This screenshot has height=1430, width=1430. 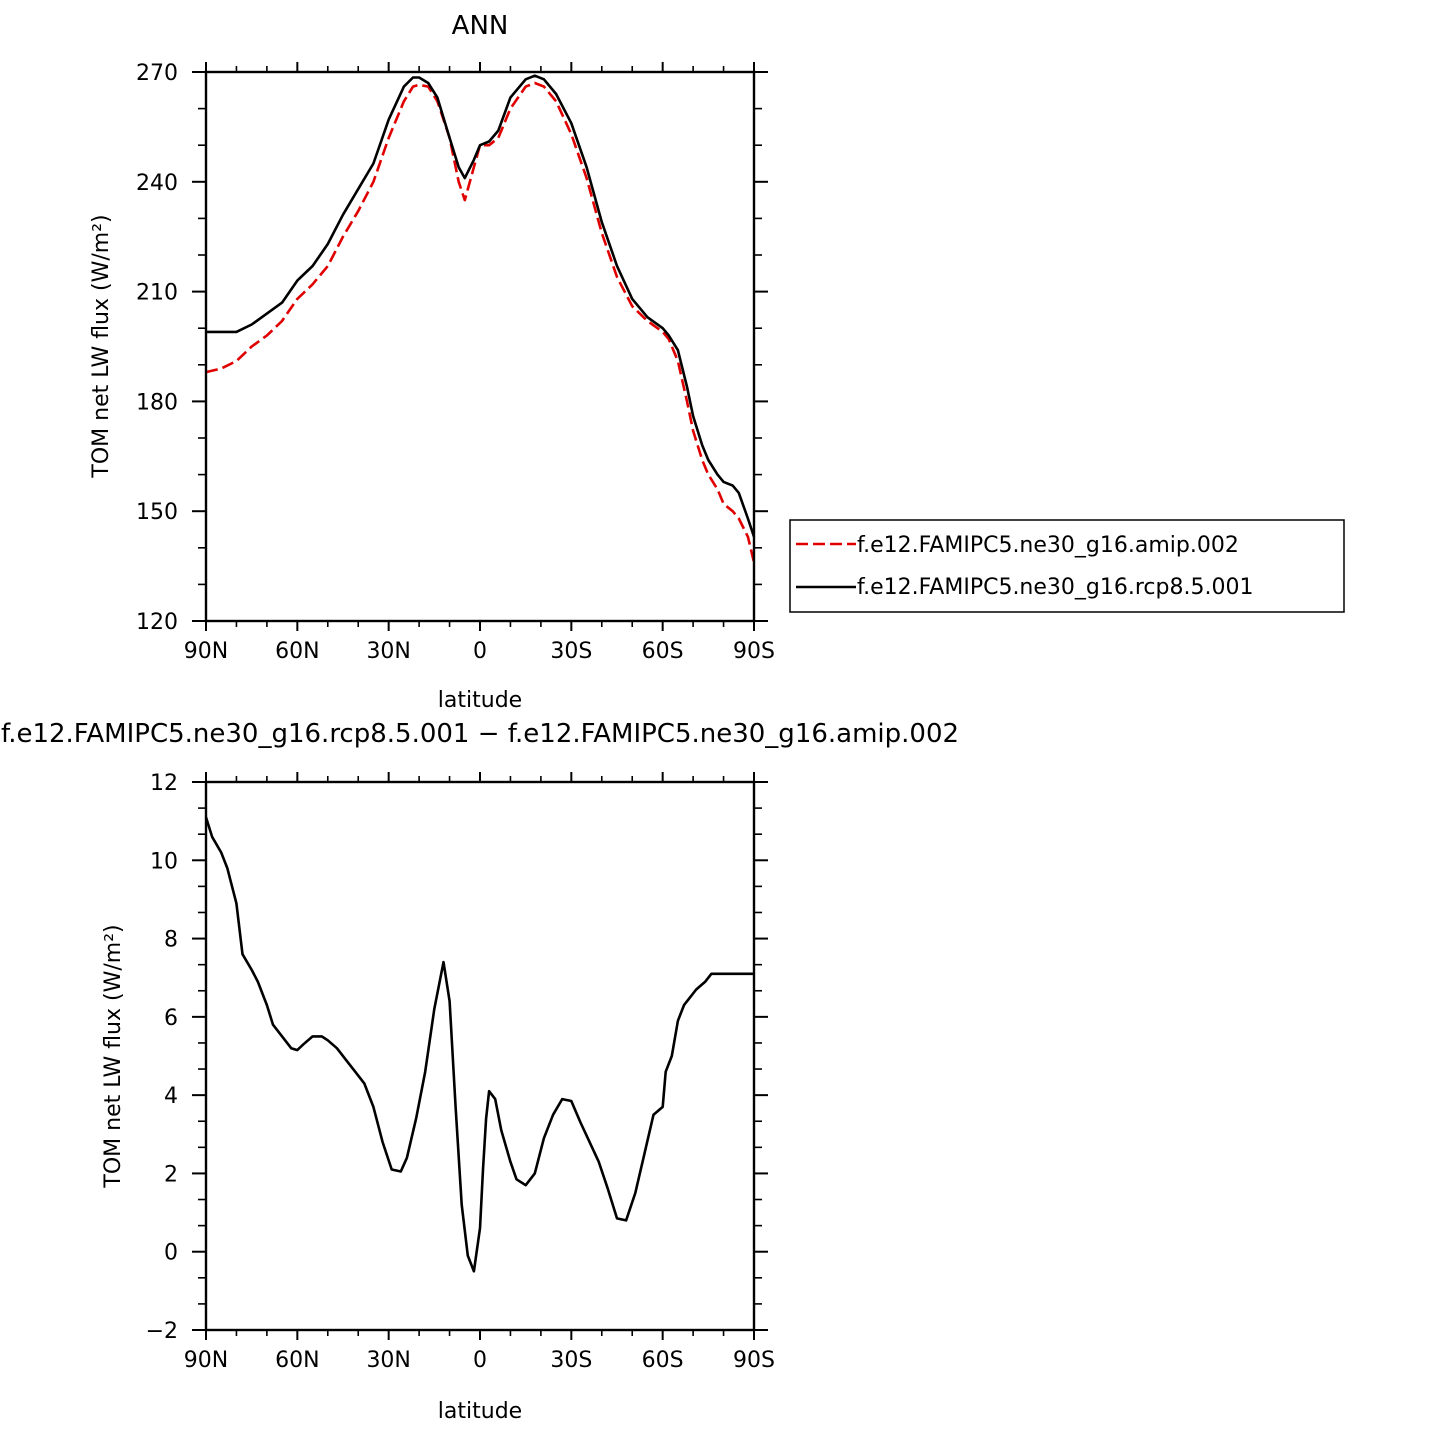 What do you see at coordinates (171, 1253) in the screenshot?
I see `bottom-y-tick-label: 0` at bounding box center [171, 1253].